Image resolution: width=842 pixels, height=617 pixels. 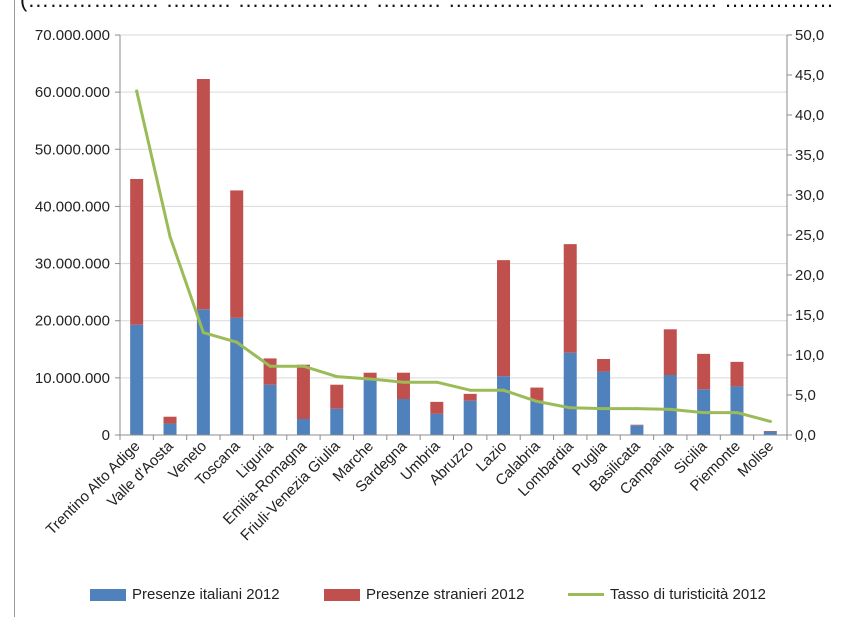 I want to click on legend-swatch-italiani, so click(x=108, y=594).